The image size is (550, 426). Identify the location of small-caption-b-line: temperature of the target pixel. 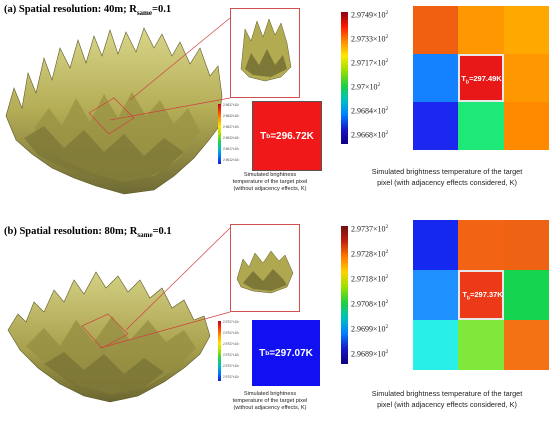
(270, 401).